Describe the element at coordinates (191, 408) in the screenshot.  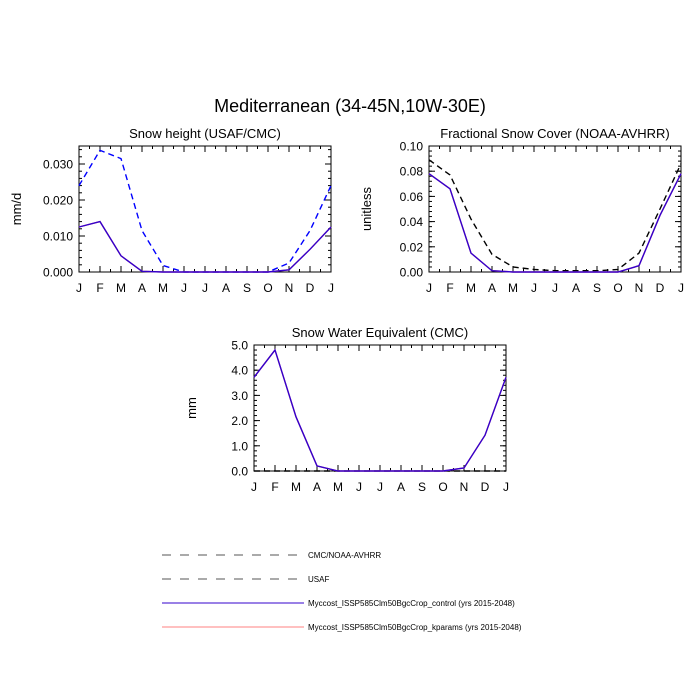
I see `y-axis-label: mm` at that location.